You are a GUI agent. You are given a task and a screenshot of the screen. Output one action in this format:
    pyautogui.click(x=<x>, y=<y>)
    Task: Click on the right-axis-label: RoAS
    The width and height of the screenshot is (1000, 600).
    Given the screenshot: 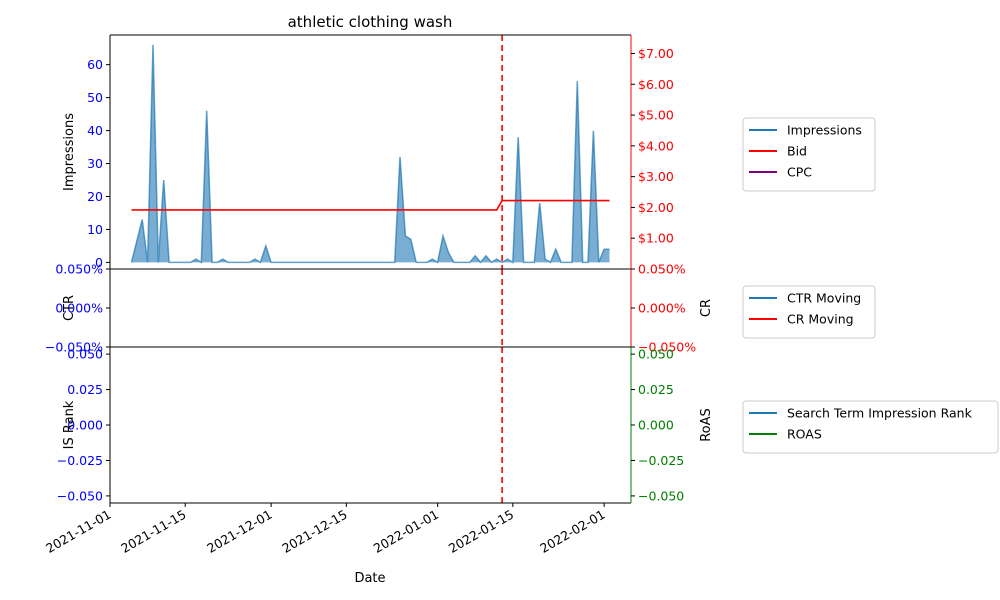 What is the action you would take?
    pyautogui.click(x=706, y=425)
    